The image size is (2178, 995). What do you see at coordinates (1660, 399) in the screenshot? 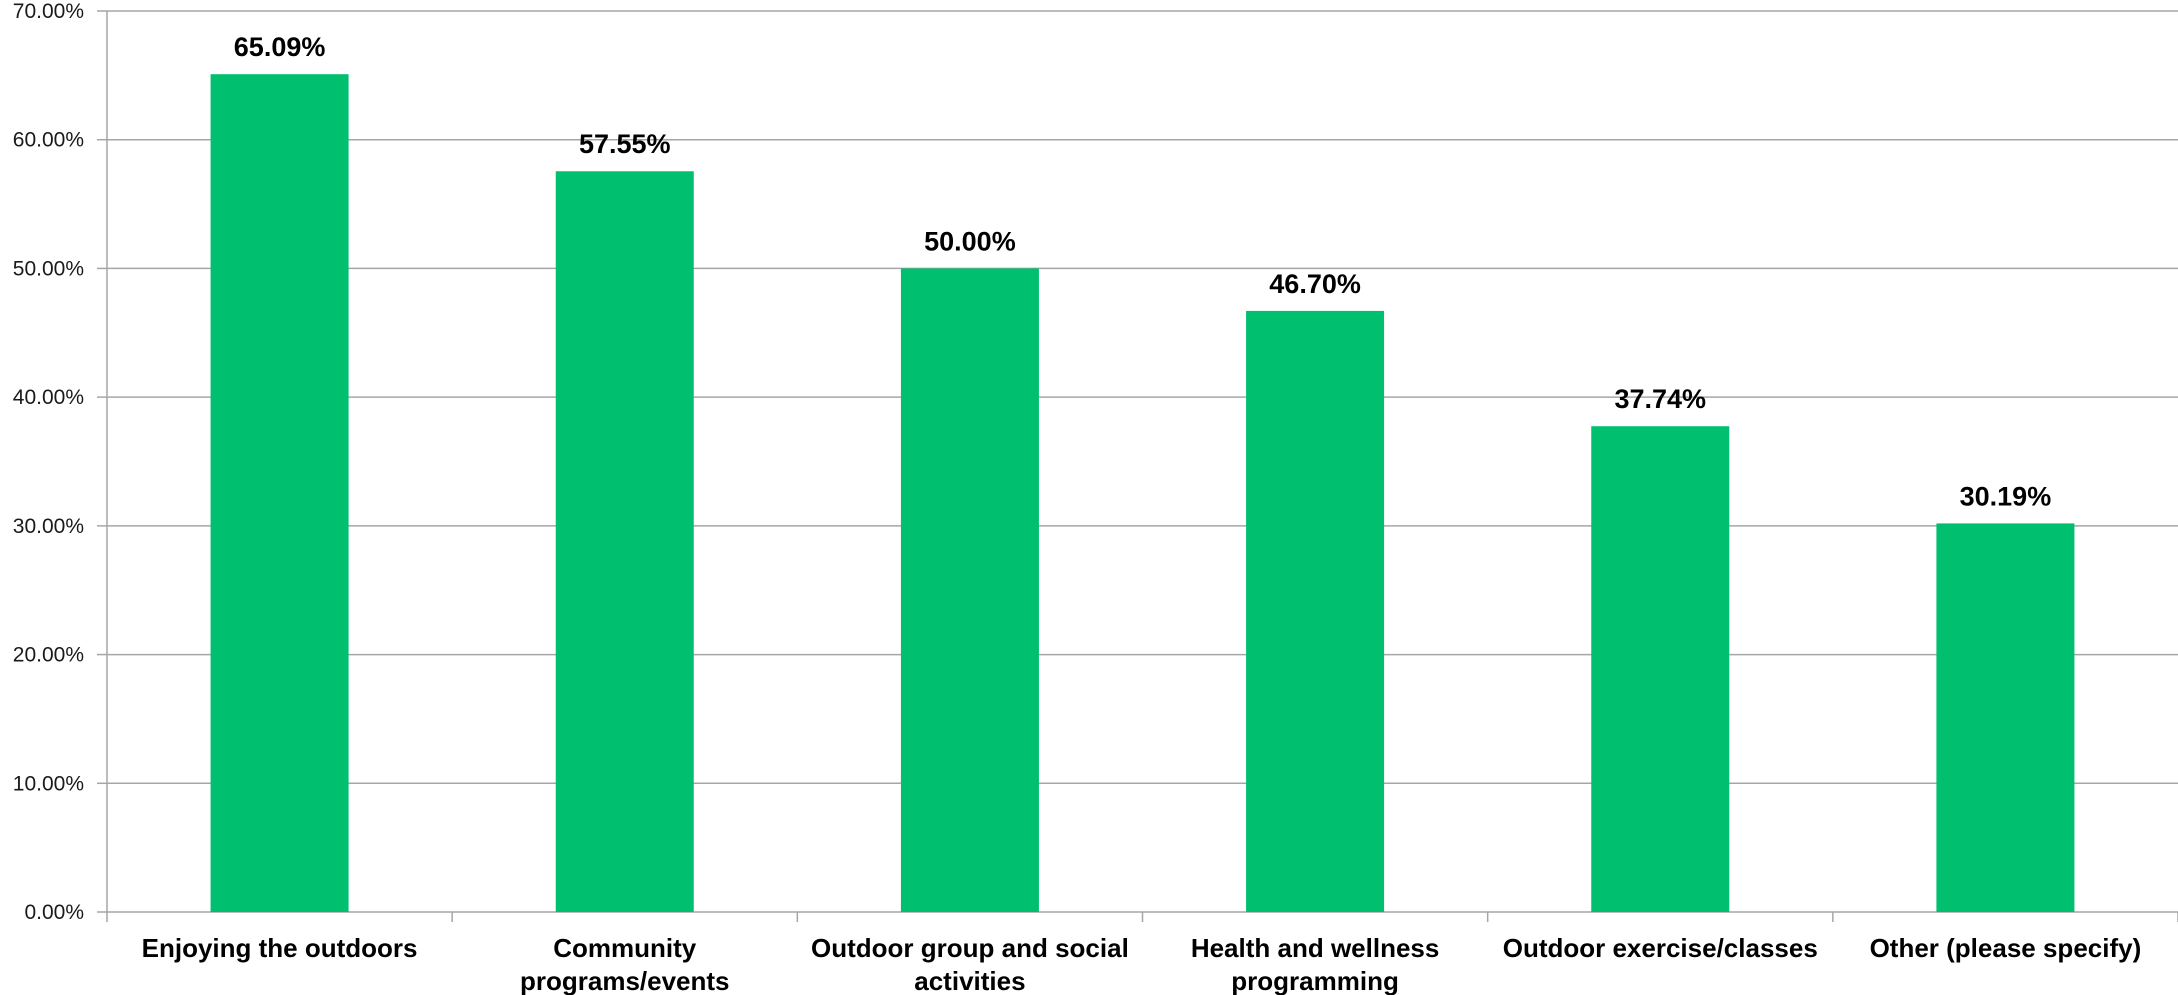
I see `data-label: 37.74%` at bounding box center [1660, 399].